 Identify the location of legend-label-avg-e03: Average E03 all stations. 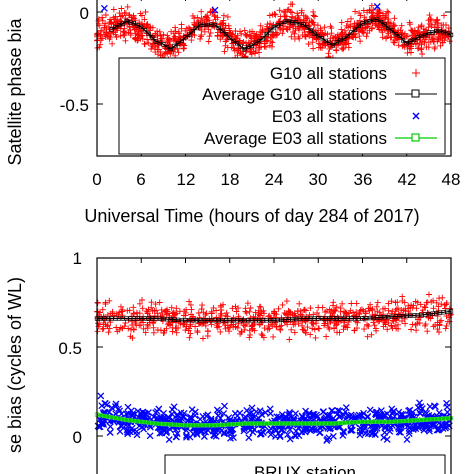
(295, 138).